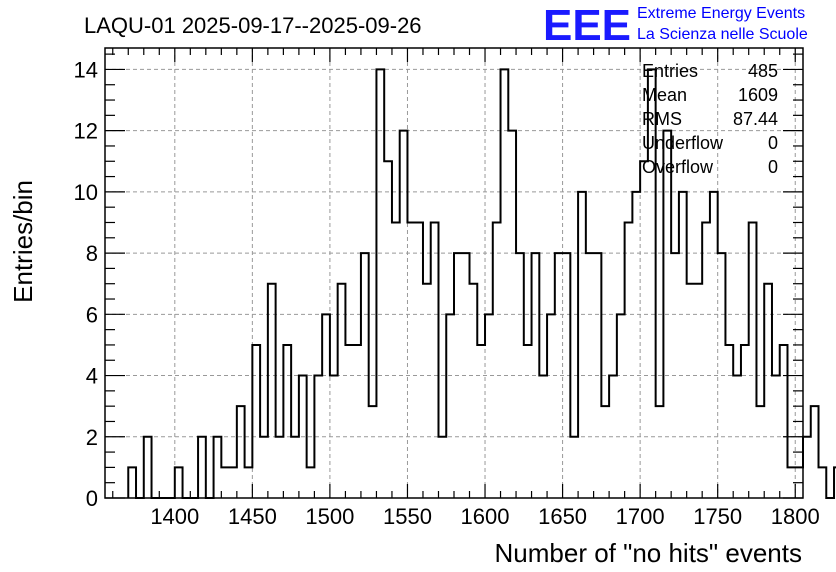  I want to click on stats-label: Mean, so click(664, 95).